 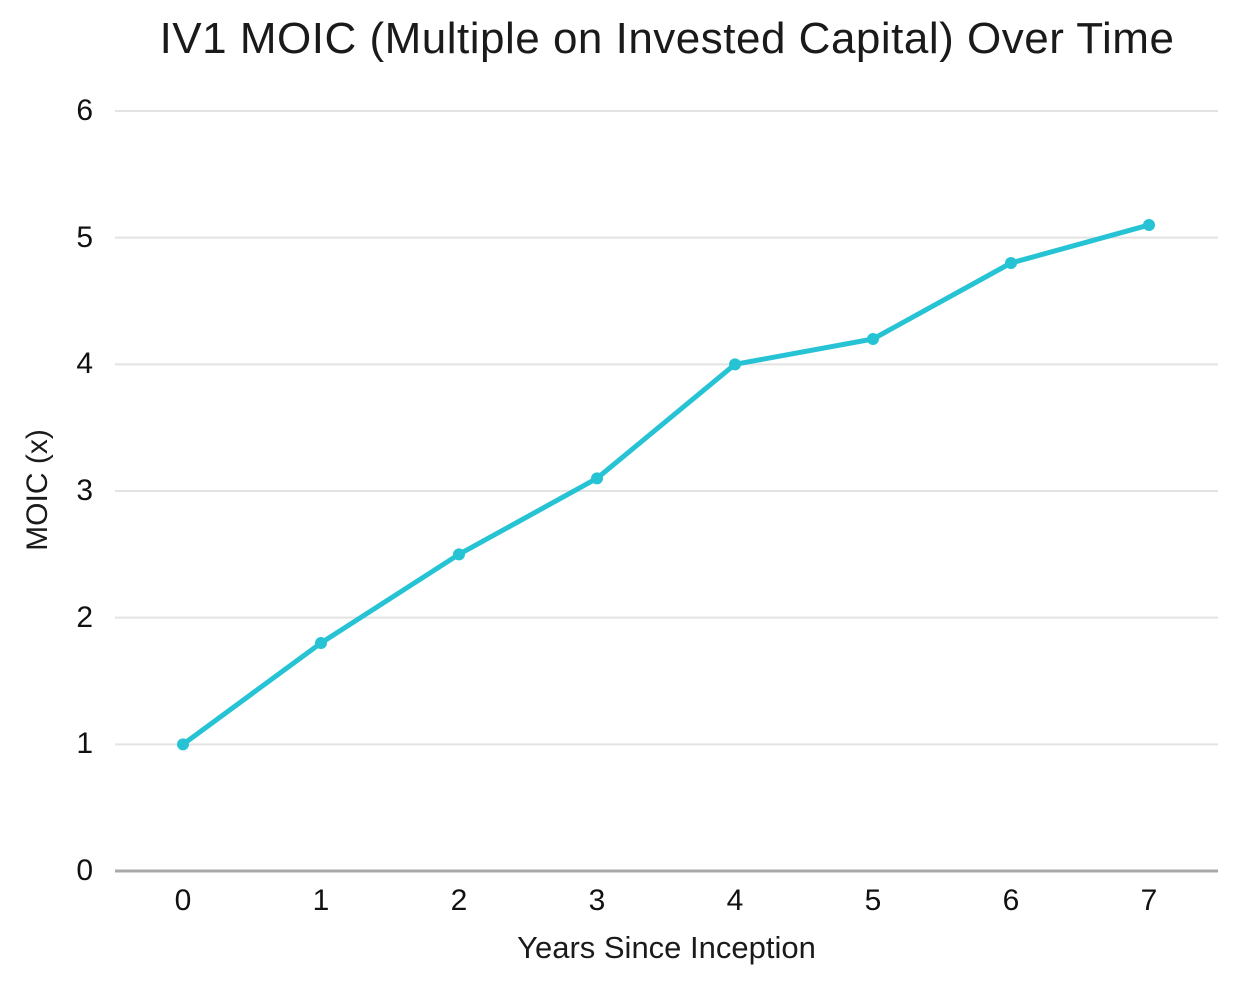 I want to click on x-tick-label: 7, so click(x=1149, y=900).